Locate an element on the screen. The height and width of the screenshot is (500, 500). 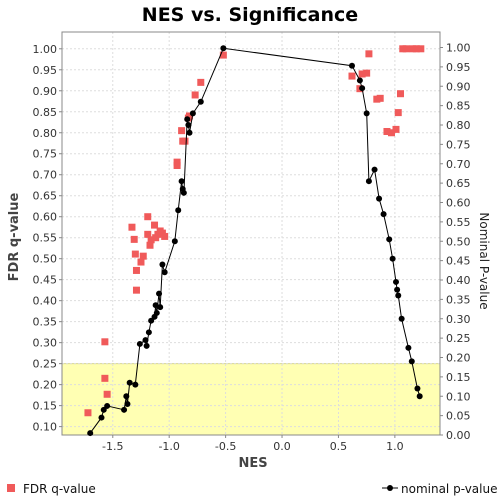
y-left-tick-label: 0.40 is located at coordinates (45, 301).